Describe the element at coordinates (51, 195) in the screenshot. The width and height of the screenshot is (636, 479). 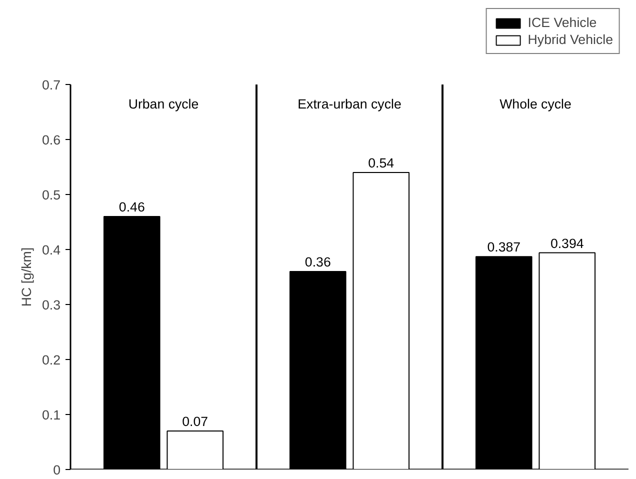
I see `y-tick-label: 0.5` at that location.